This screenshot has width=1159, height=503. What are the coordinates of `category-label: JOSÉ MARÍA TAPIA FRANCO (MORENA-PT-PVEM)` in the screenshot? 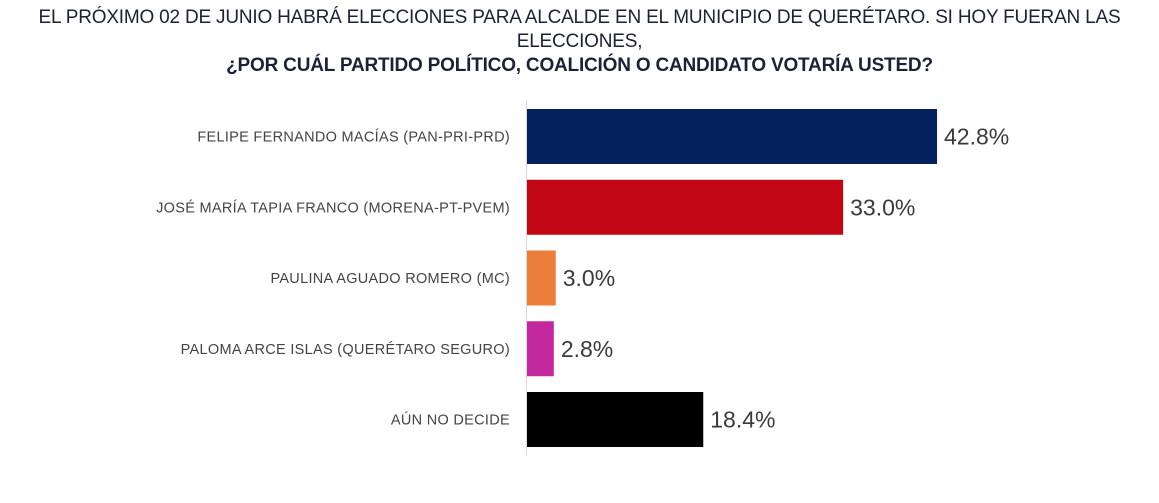 It's located at (333, 207).